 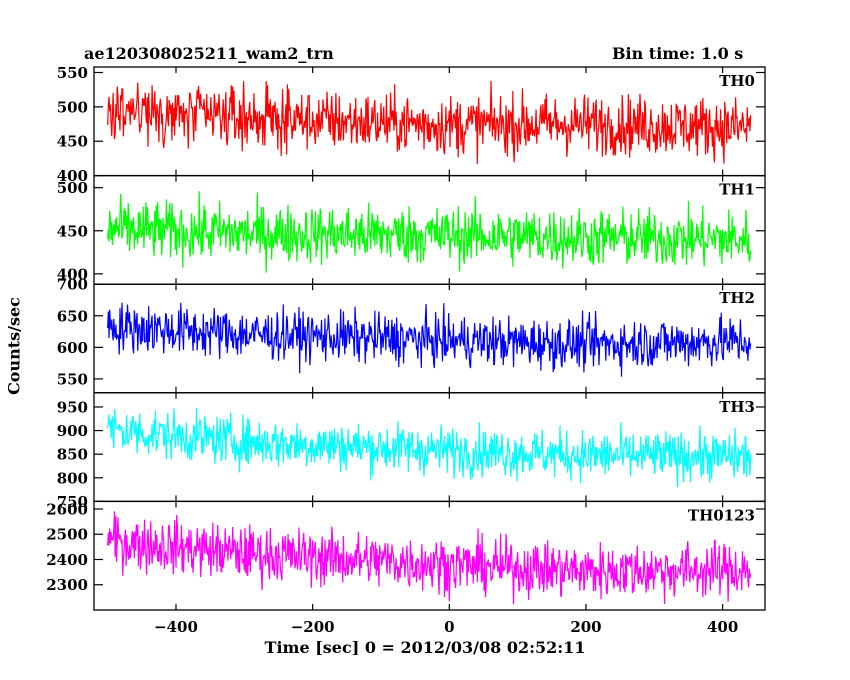 I want to click on y-tick-label: 650, so click(x=72, y=316).